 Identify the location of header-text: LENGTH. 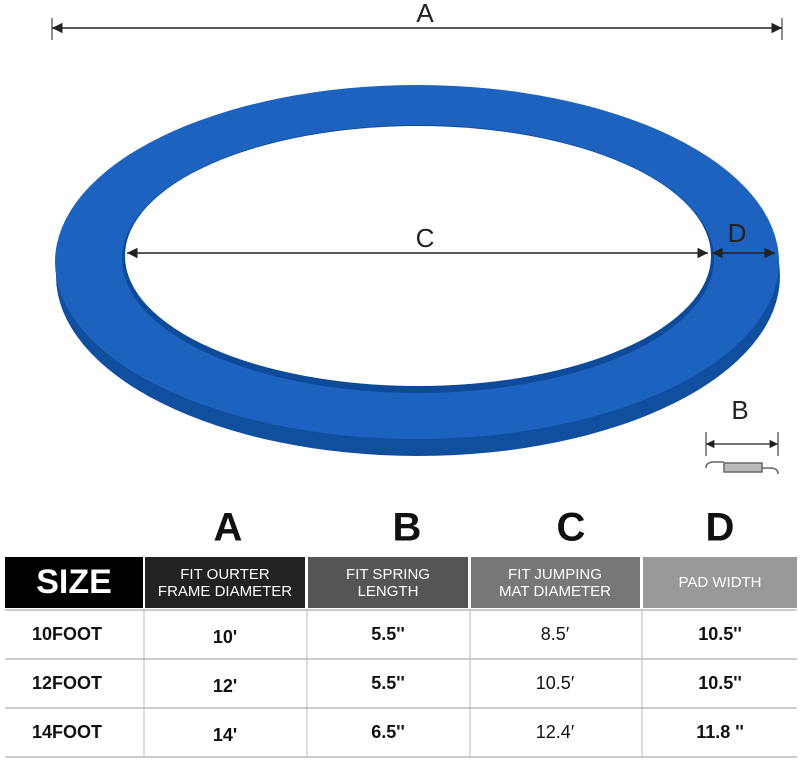
(388, 591).